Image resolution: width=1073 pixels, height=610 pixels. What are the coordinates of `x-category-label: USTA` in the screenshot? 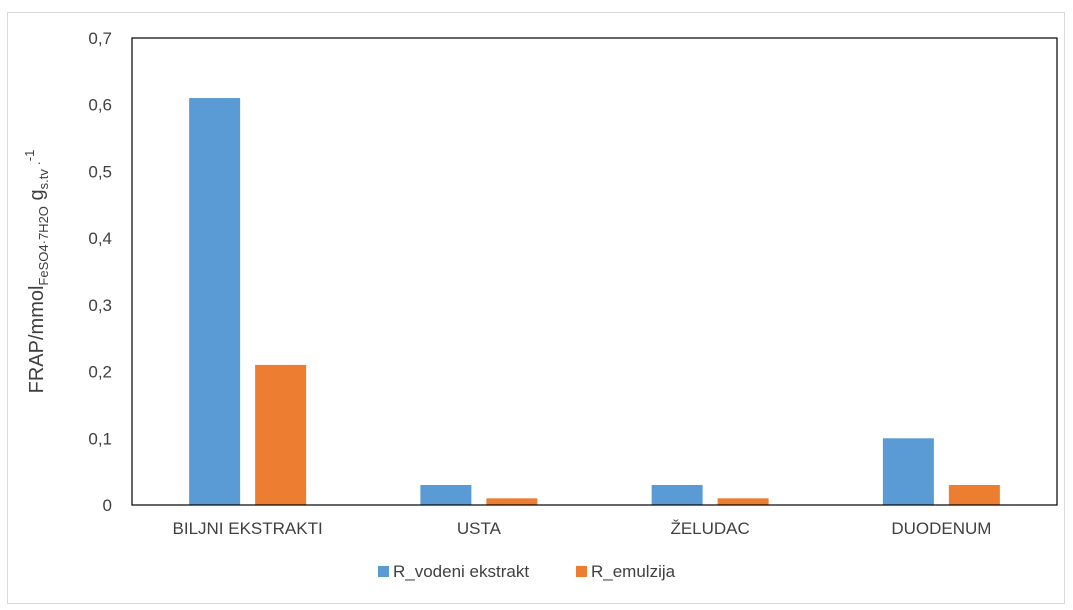 It's located at (479, 528).